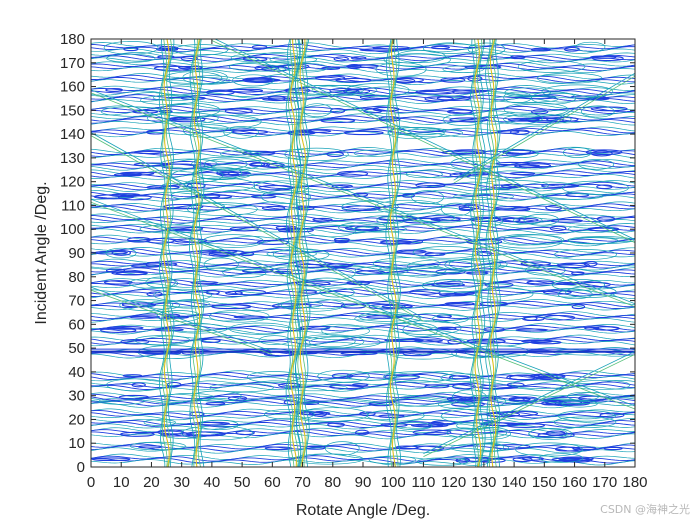 The image size is (700, 525). What do you see at coordinates (76, 301) in the screenshot?
I see `y-tick-label: 70` at bounding box center [76, 301].